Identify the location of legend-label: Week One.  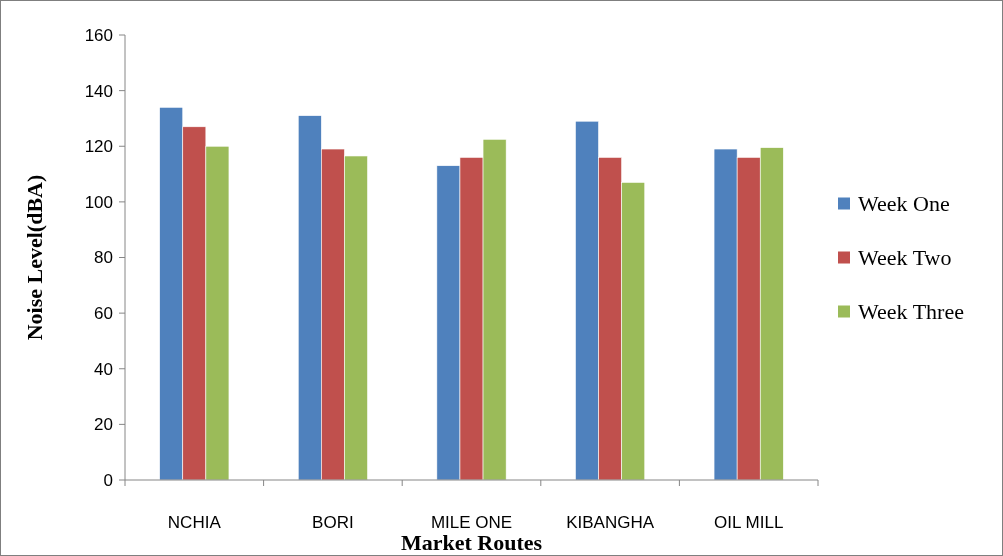
(904, 204).